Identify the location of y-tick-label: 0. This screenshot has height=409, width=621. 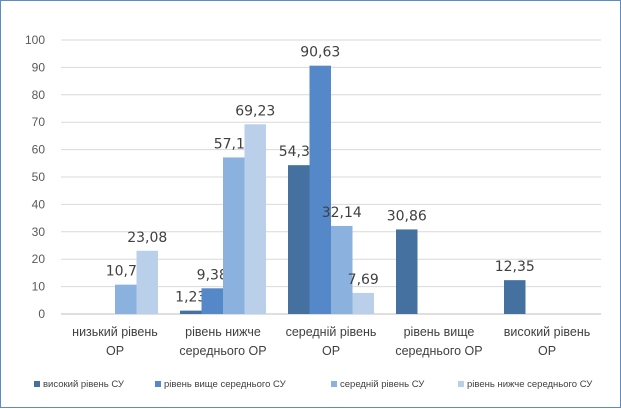
(41, 314).